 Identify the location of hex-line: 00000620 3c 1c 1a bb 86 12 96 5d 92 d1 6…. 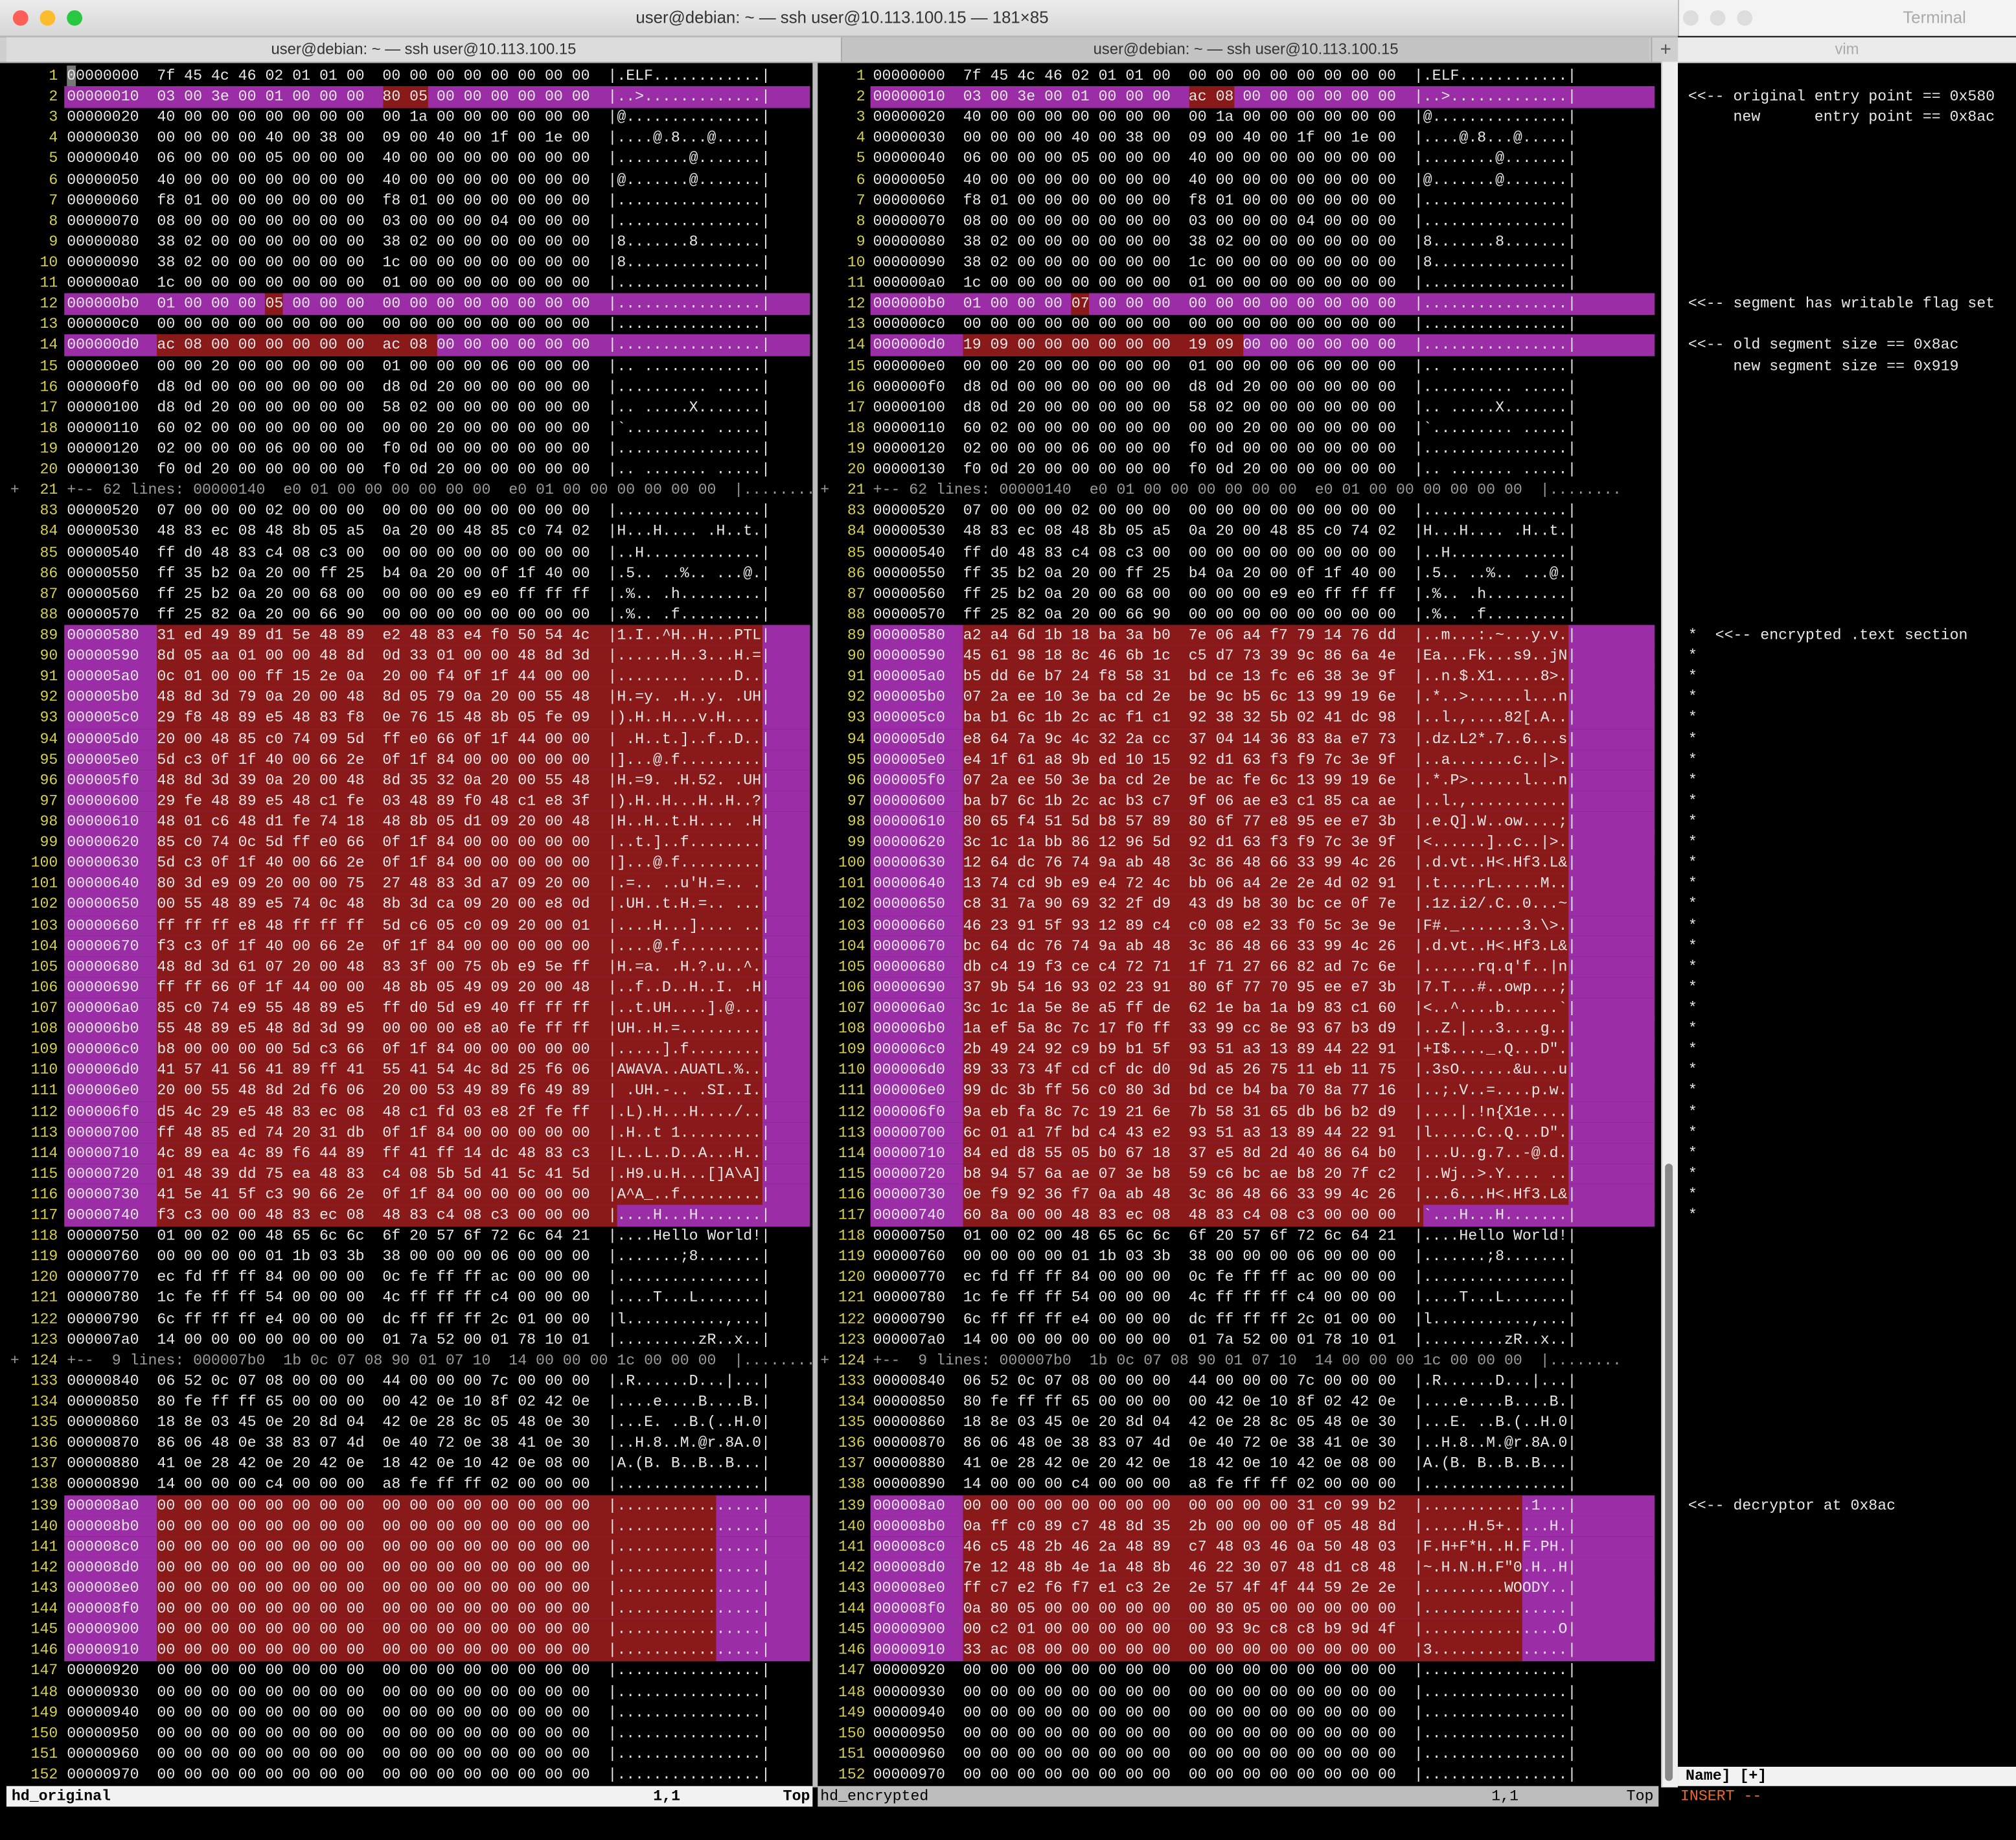
(1225, 842).